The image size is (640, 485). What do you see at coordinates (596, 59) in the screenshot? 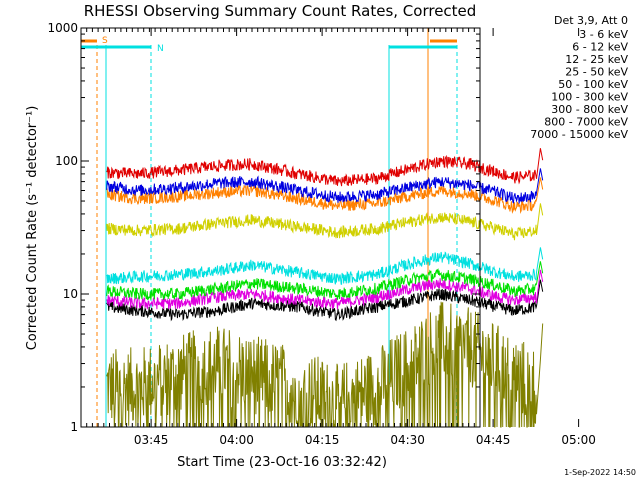
I see `legend-label: 12 - 25 keV` at bounding box center [596, 59].